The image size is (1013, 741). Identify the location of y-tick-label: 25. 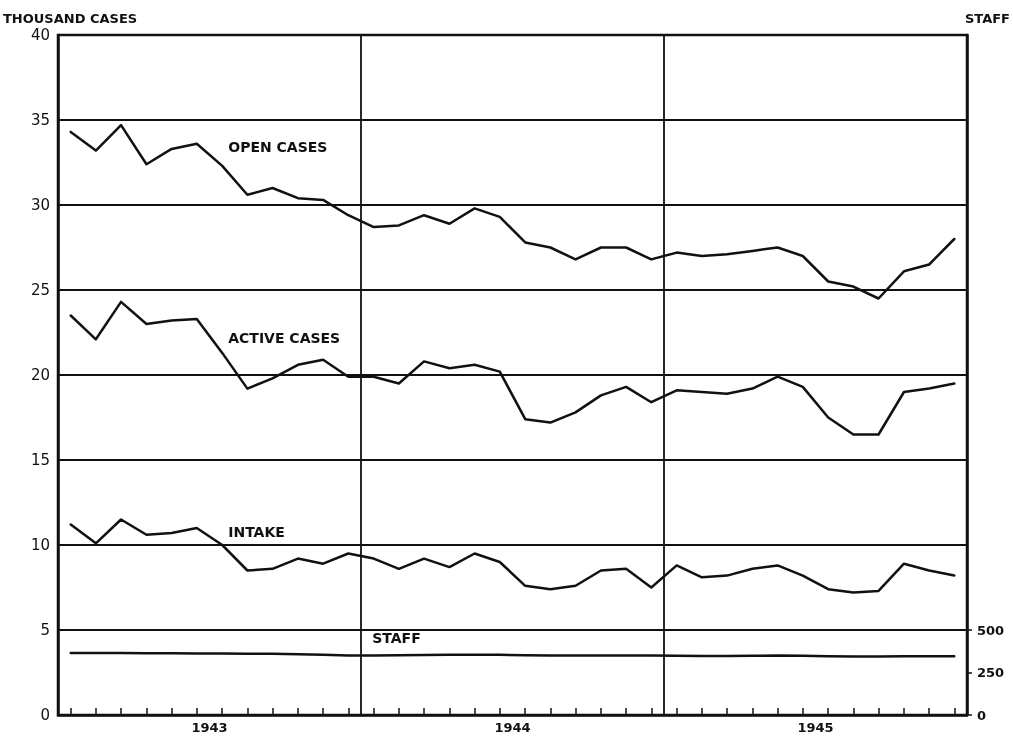
(40, 290).